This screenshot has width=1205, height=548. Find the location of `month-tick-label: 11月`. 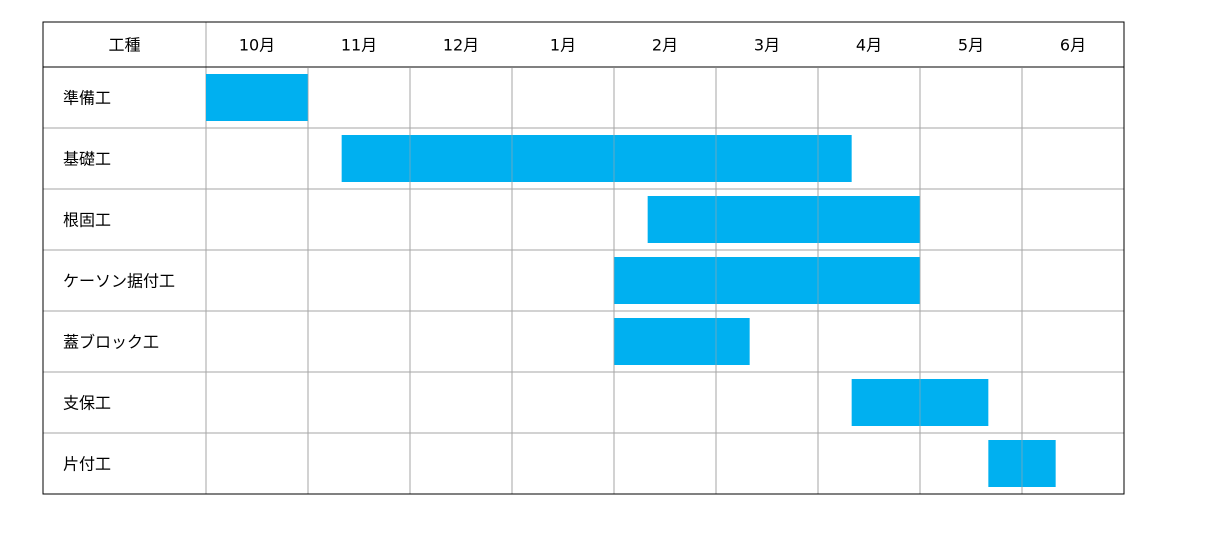

month-tick-label: 11月 is located at coordinates (359, 45).